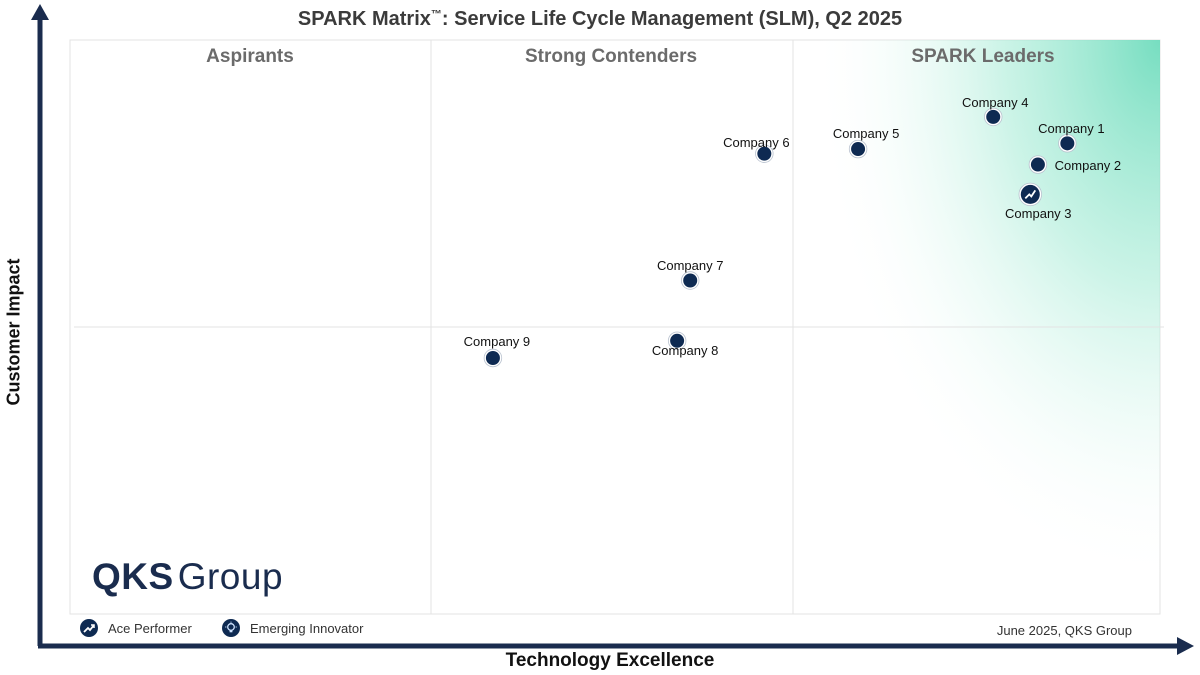 The width and height of the screenshot is (1200, 675). I want to click on legend-ace-performer: Ace Performer, so click(136, 628).